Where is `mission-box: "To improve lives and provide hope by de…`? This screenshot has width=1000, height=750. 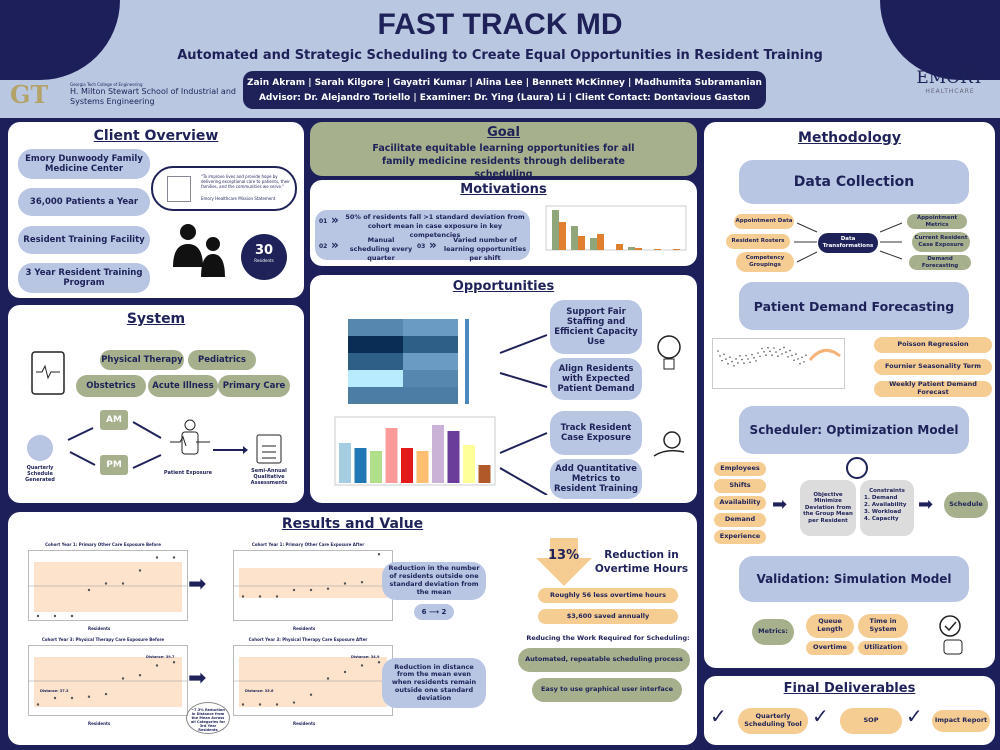
mission-box: "To improve lives and provide hope by de… is located at coordinates (224, 188).